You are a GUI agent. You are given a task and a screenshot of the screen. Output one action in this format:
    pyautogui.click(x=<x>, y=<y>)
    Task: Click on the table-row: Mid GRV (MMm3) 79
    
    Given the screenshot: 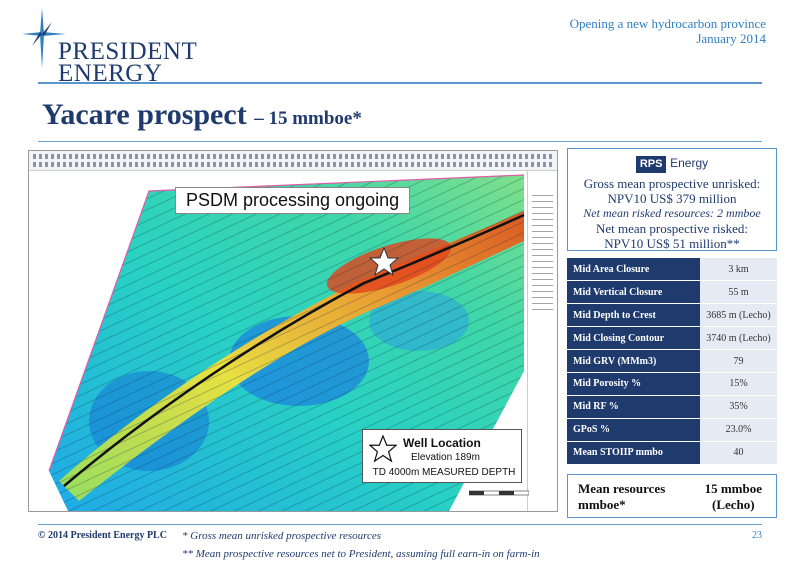 What is the action you would take?
    pyautogui.click(x=672, y=361)
    